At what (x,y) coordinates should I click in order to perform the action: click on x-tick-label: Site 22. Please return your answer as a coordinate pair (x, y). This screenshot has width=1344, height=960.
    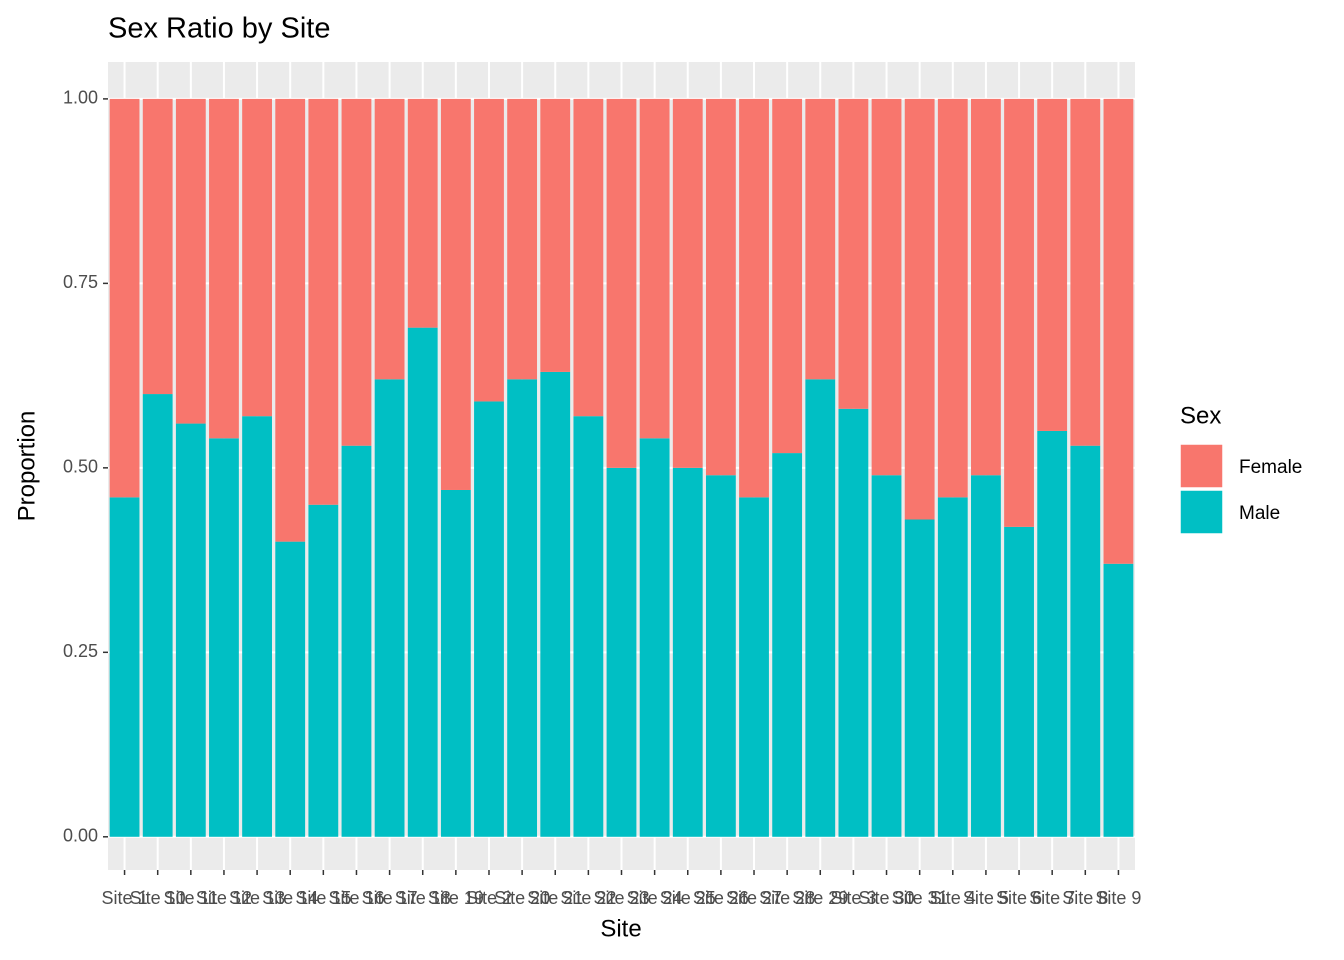
    Looking at the image, I should click on (588, 898).